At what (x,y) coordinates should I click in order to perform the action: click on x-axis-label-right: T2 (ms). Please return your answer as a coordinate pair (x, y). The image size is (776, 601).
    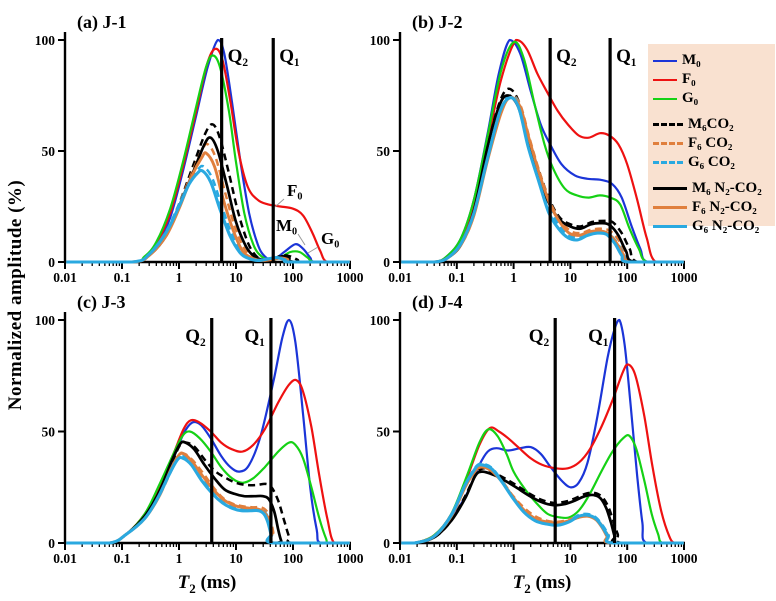
    Looking at the image, I should click on (542, 584).